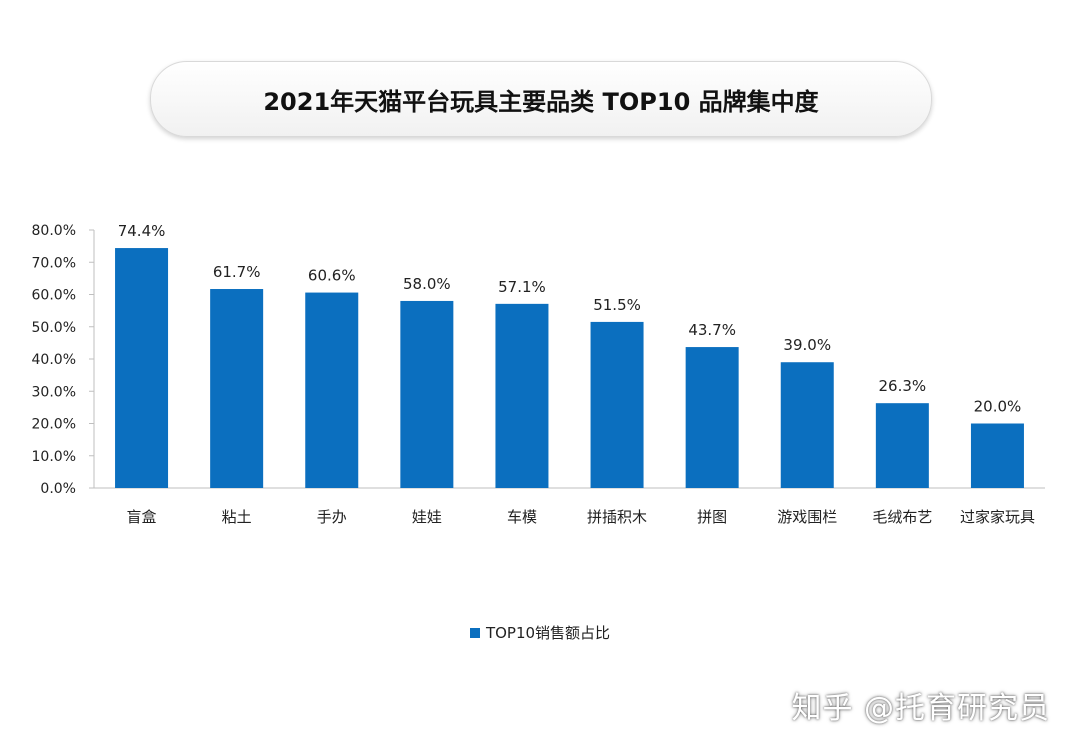 This screenshot has width=1080, height=748. Describe the element at coordinates (548, 633) in the screenshot. I see `legend-label: TOP10销售额占比` at that location.